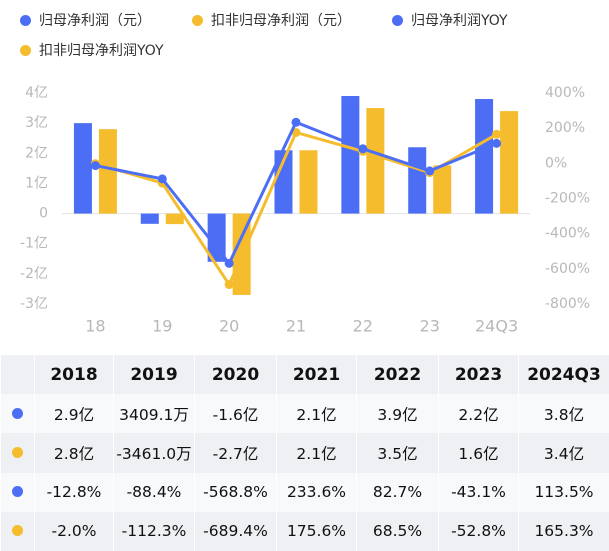 The width and height of the screenshot is (609, 551). What do you see at coordinates (296, 326) in the screenshot?
I see `x-axis-tick-label: 21` at bounding box center [296, 326].